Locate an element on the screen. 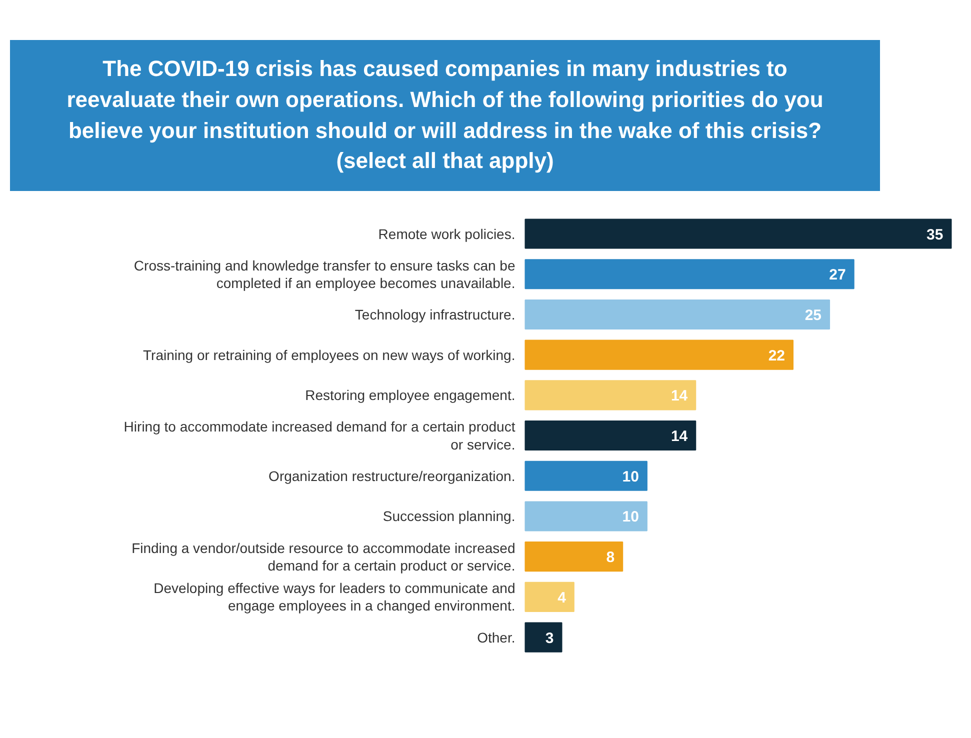 The height and width of the screenshot is (738, 971). y-tick-label: Technology infrastructure. is located at coordinates (435, 314).